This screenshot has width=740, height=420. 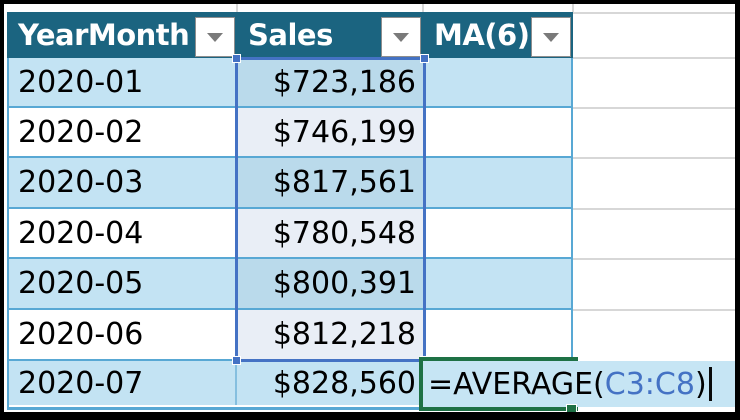 What do you see at coordinates (572, 209) in the screenshot?
I see `table-right-border` at bounding box center [572, 209].